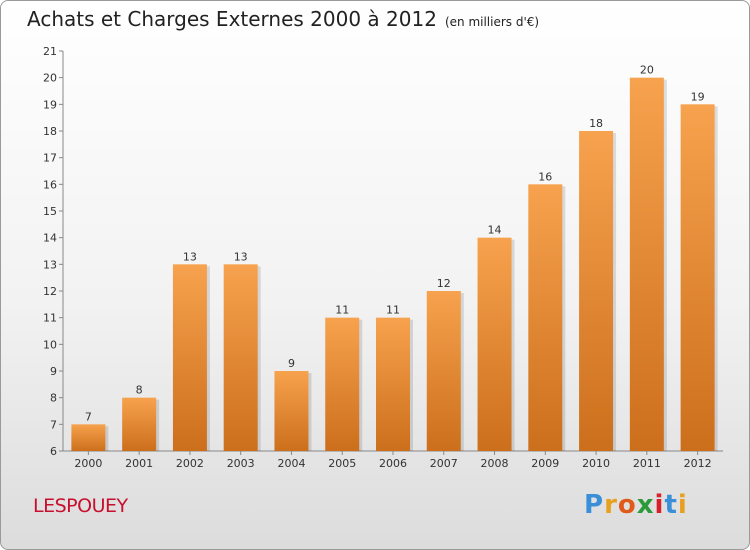 This screenshot has height=550, width=750. I want to click on y-tick-label: 21, so click(50, 51).